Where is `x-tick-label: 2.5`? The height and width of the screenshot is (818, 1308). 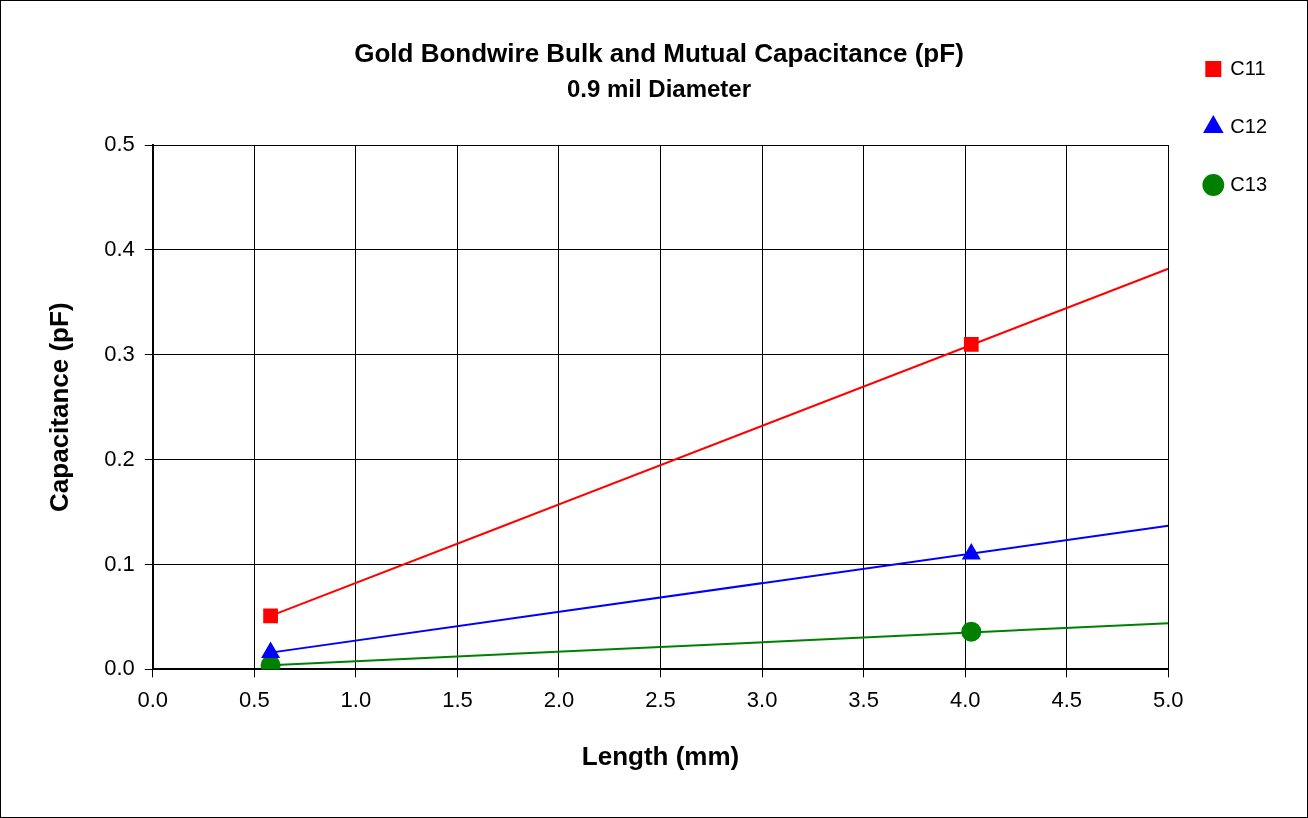 x-tick-label: 2.5 is located at coordinates (660, 699).